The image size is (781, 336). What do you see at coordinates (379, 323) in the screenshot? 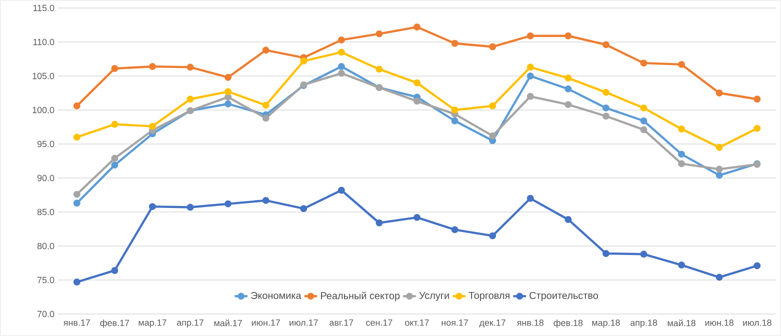
I see `x-tick-label: сен.17` at bounding box center [379, 323].